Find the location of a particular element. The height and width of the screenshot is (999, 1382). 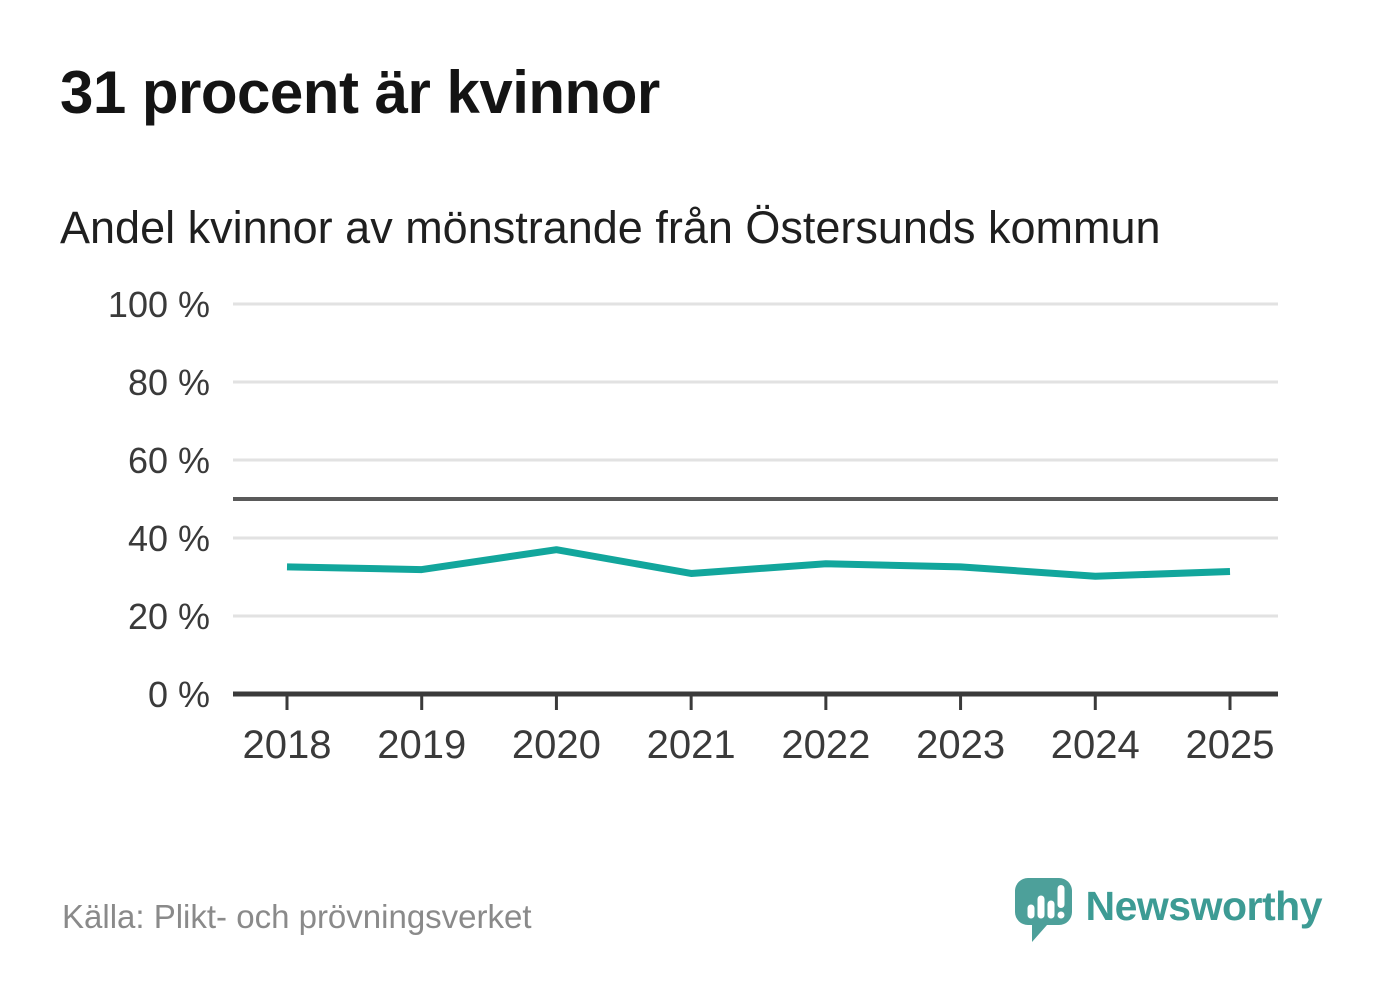

newsworthy-logo: Newsworthy is located at coordinates (1168, 910).